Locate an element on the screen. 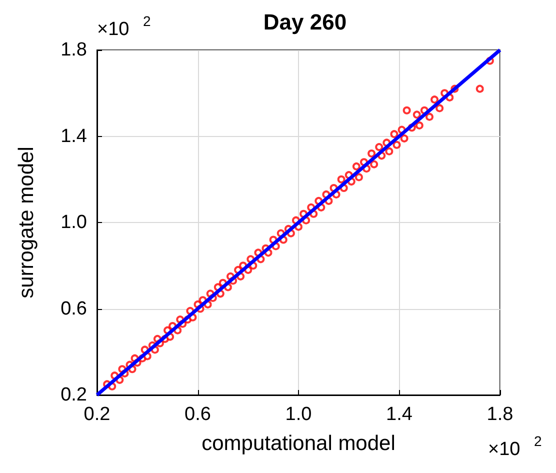 This screenshot has height=473, width=556. x-tick-label: 0.6 is located at coordinates (197, 414).